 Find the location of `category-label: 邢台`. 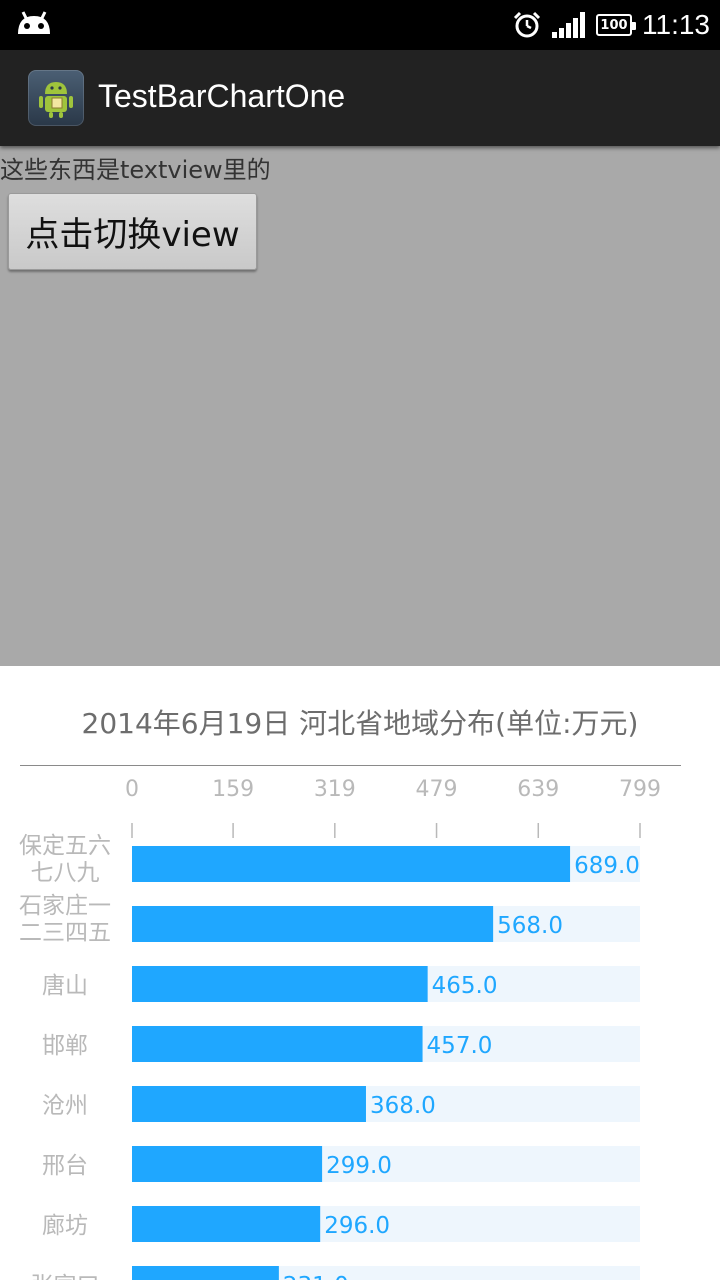

category-label: 邢台 is located at coordinates (65, 1166).